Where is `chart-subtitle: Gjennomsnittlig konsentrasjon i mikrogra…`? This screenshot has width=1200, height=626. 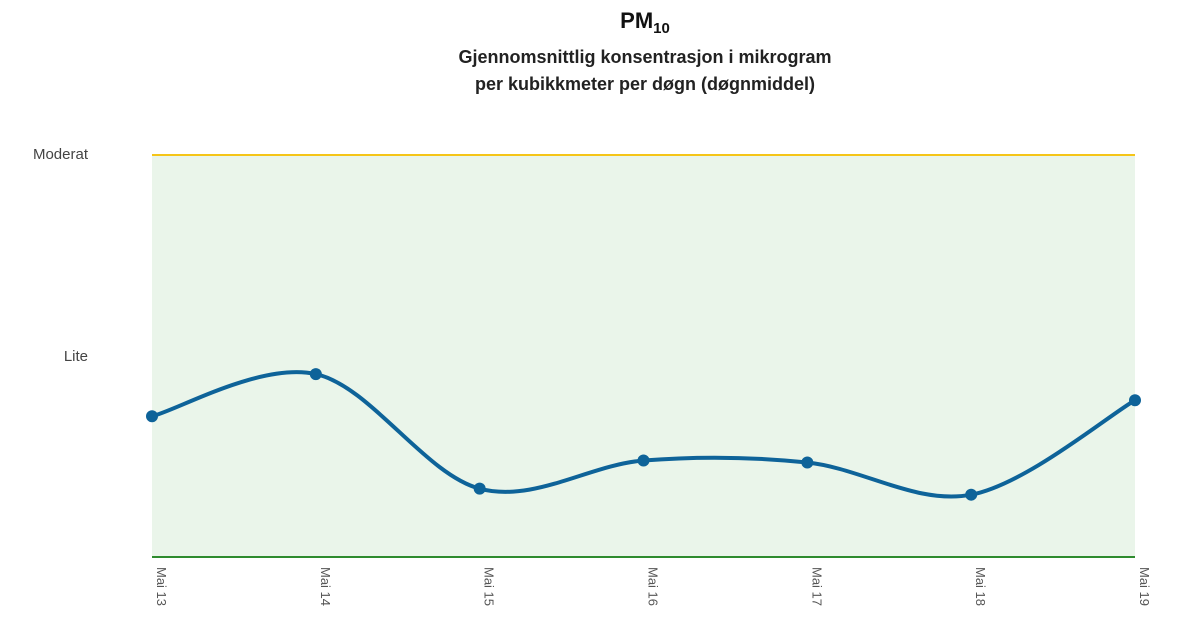
chart-subtitle: Gjennomsnittlig konsentrasjon i mikrogra… is located at coordinates (645, 70).